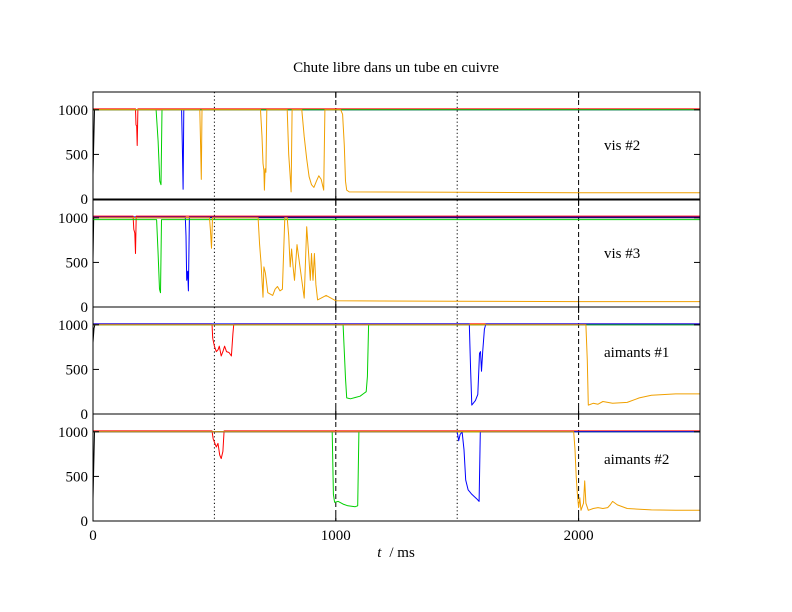 The width and height of the screenshot is (792, 612). Describe the element at coordinates (379, 553) in the screenshot. I see `x-axis-label-var: t` at that location.